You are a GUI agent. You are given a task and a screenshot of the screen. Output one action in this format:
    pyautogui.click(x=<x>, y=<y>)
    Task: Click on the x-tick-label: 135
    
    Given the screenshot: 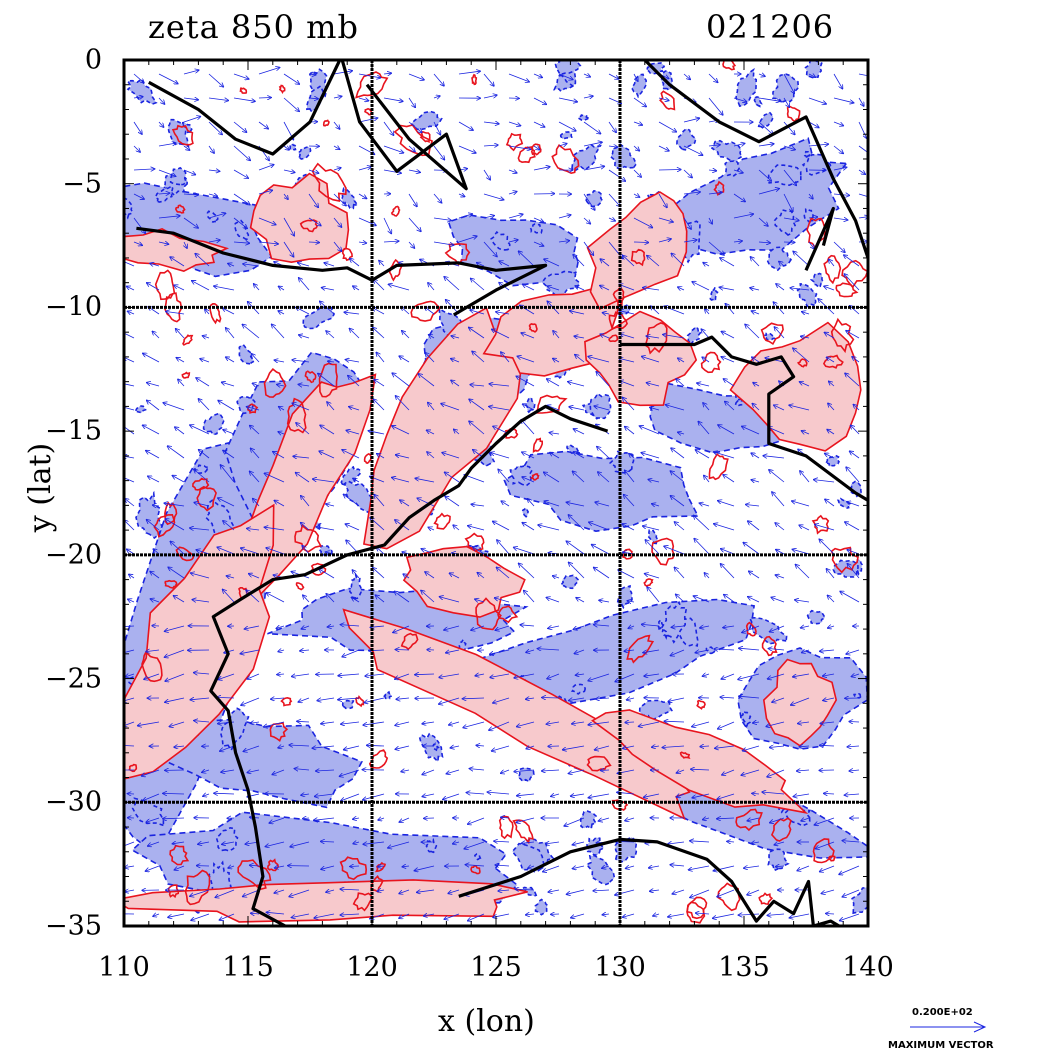 What is the action you would take?
    pyautogui.click(x=744, y=967)
    